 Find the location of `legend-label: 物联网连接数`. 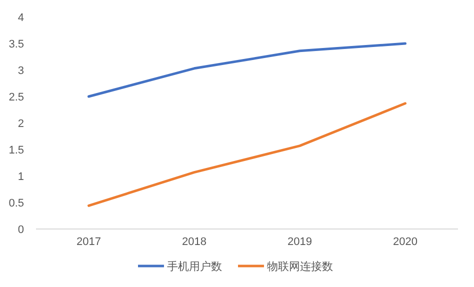

legend-label: 物联网连接数 is located at coordinates (300, 266).